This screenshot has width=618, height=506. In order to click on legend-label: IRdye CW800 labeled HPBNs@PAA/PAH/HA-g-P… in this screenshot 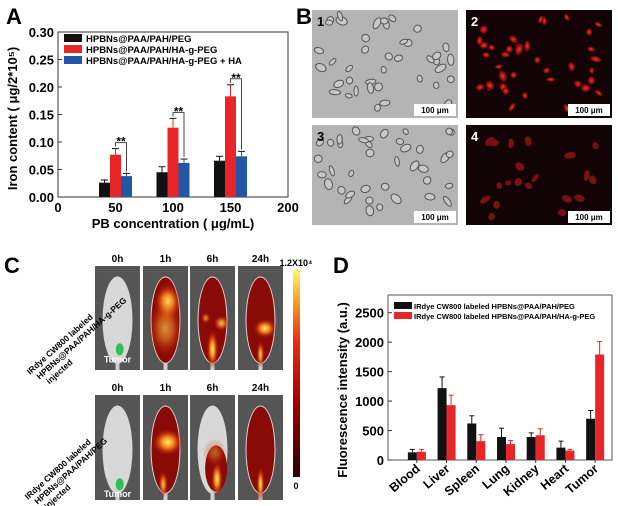, I will do `click(504, 316)`.